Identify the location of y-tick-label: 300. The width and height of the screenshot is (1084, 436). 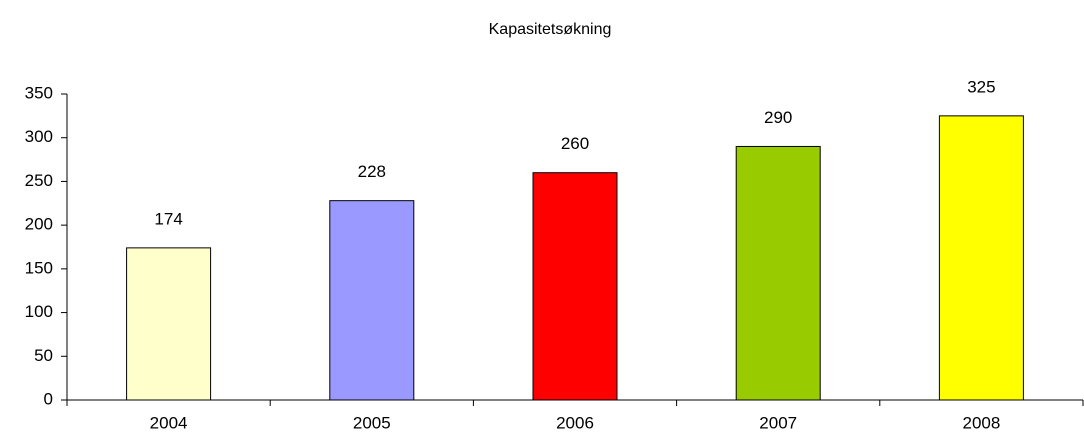
(39, 136).